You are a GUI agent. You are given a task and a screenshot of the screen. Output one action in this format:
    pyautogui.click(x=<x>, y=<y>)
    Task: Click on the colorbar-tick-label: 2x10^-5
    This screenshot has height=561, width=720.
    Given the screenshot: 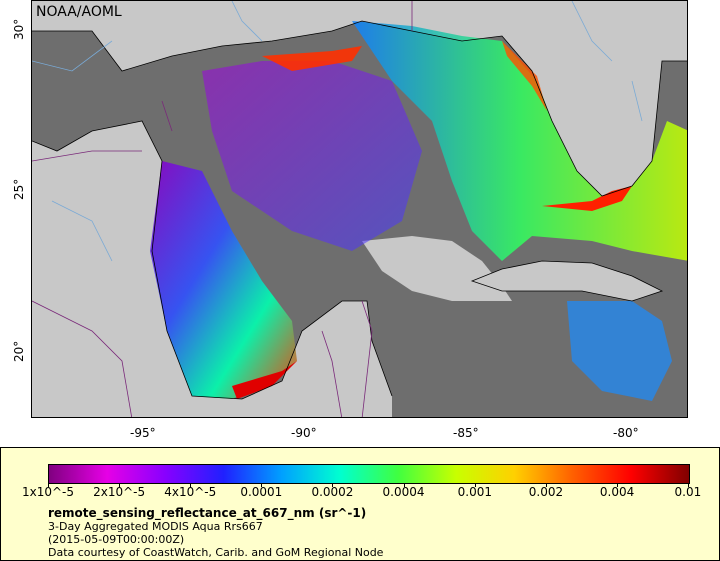 What is the action you would take?
    pyautogui.click(x=119, y=492)
    